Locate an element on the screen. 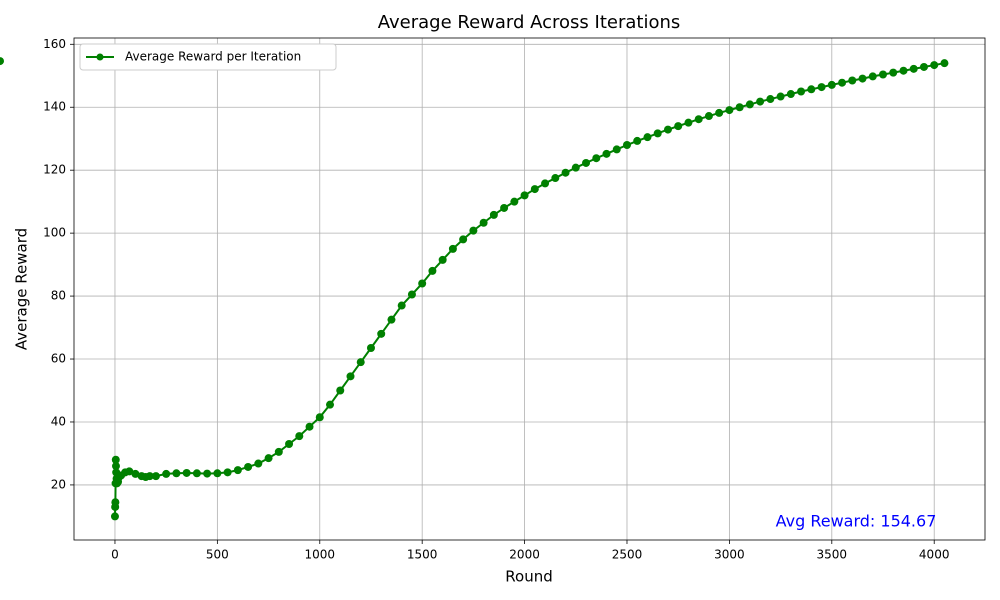 This screenshot has height=600, width=1000. x-tick-label: 4000 is located at coordinates (934, 555).